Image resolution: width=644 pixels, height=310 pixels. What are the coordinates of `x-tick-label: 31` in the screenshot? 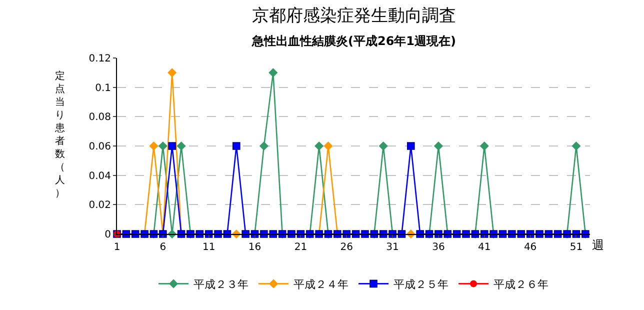 It's located at (392, 247).